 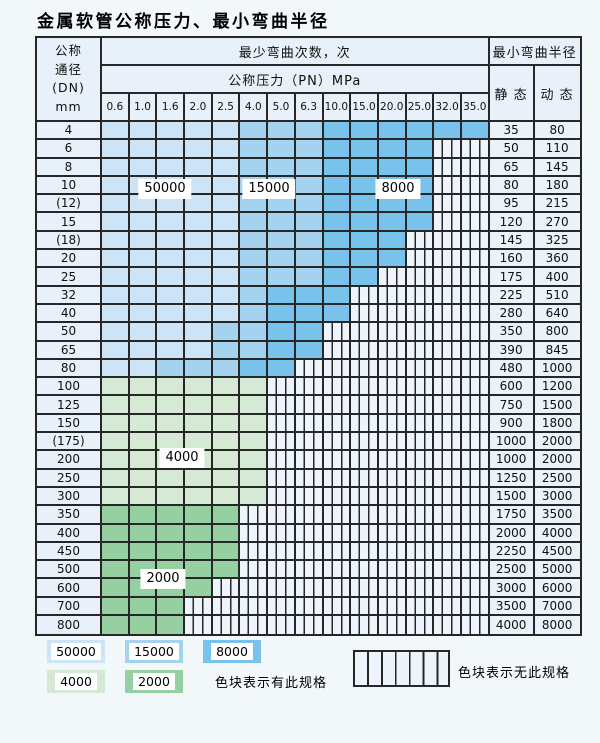 What do you see at coordinates (69, 552) in the screenshot?
I see `dn-cell: 450` at bounding box center [69, 552].